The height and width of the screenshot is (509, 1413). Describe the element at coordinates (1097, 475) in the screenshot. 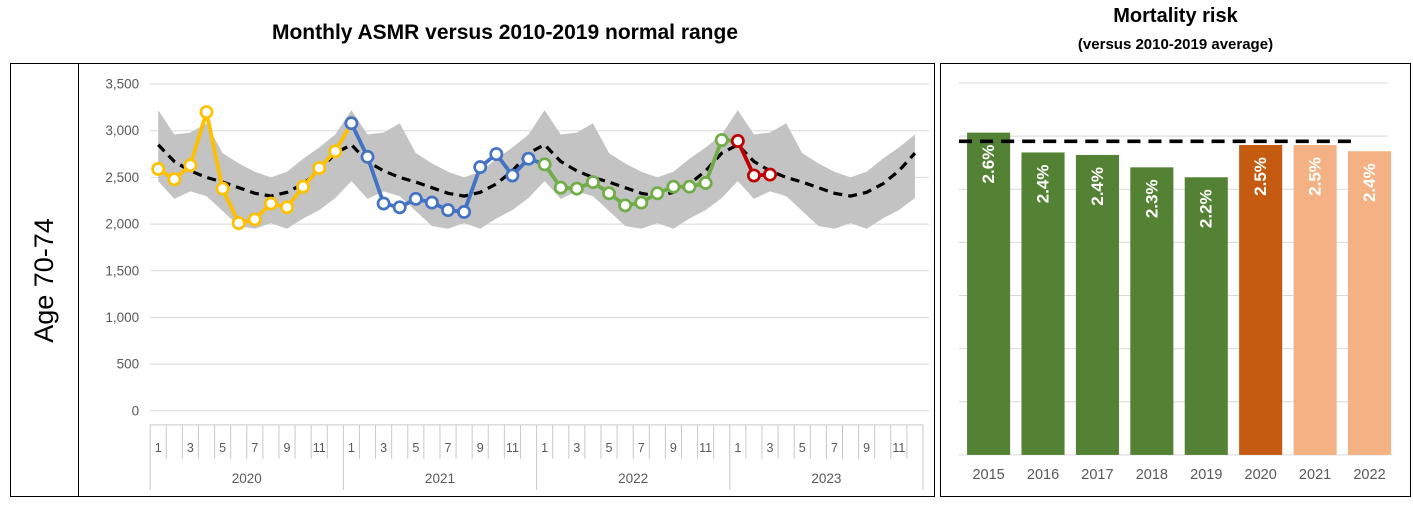

I see `bar-year-label: 2017` at that location.